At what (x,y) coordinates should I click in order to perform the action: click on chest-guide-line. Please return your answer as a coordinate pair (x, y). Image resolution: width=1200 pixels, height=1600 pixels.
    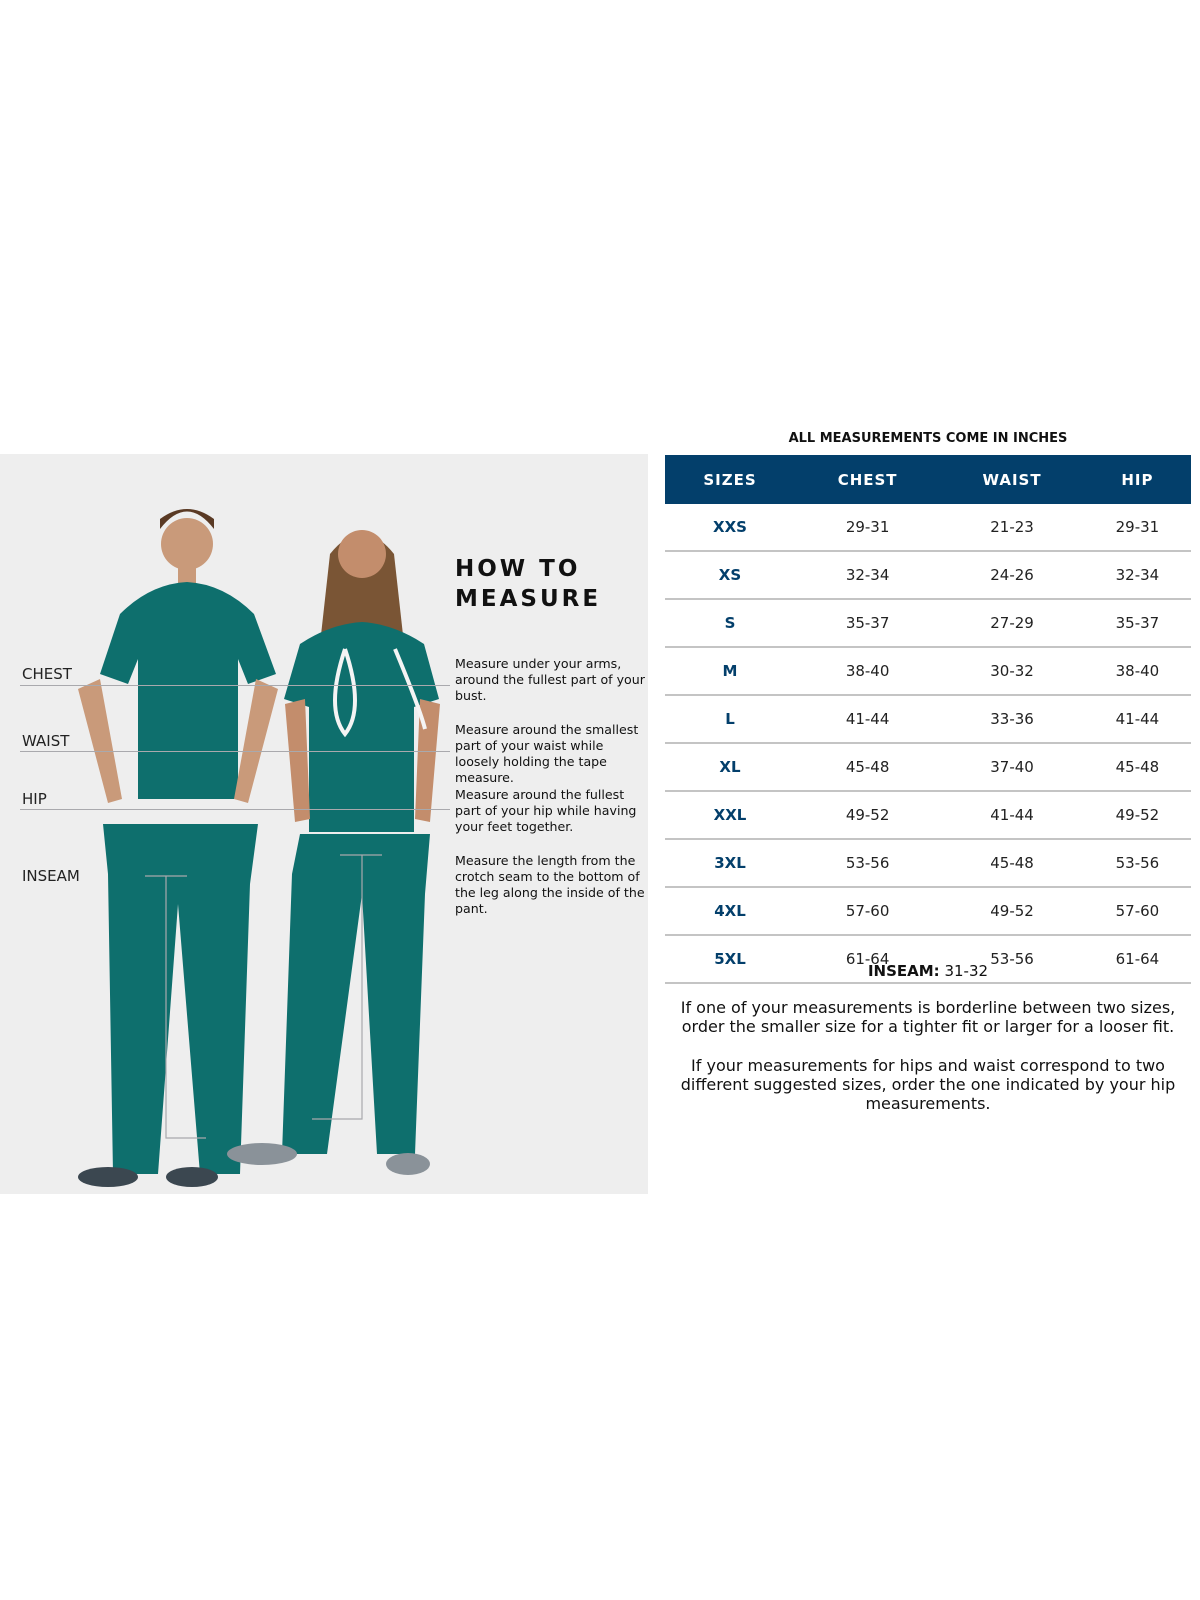
    Looking at the image, I should click on (235, 685).